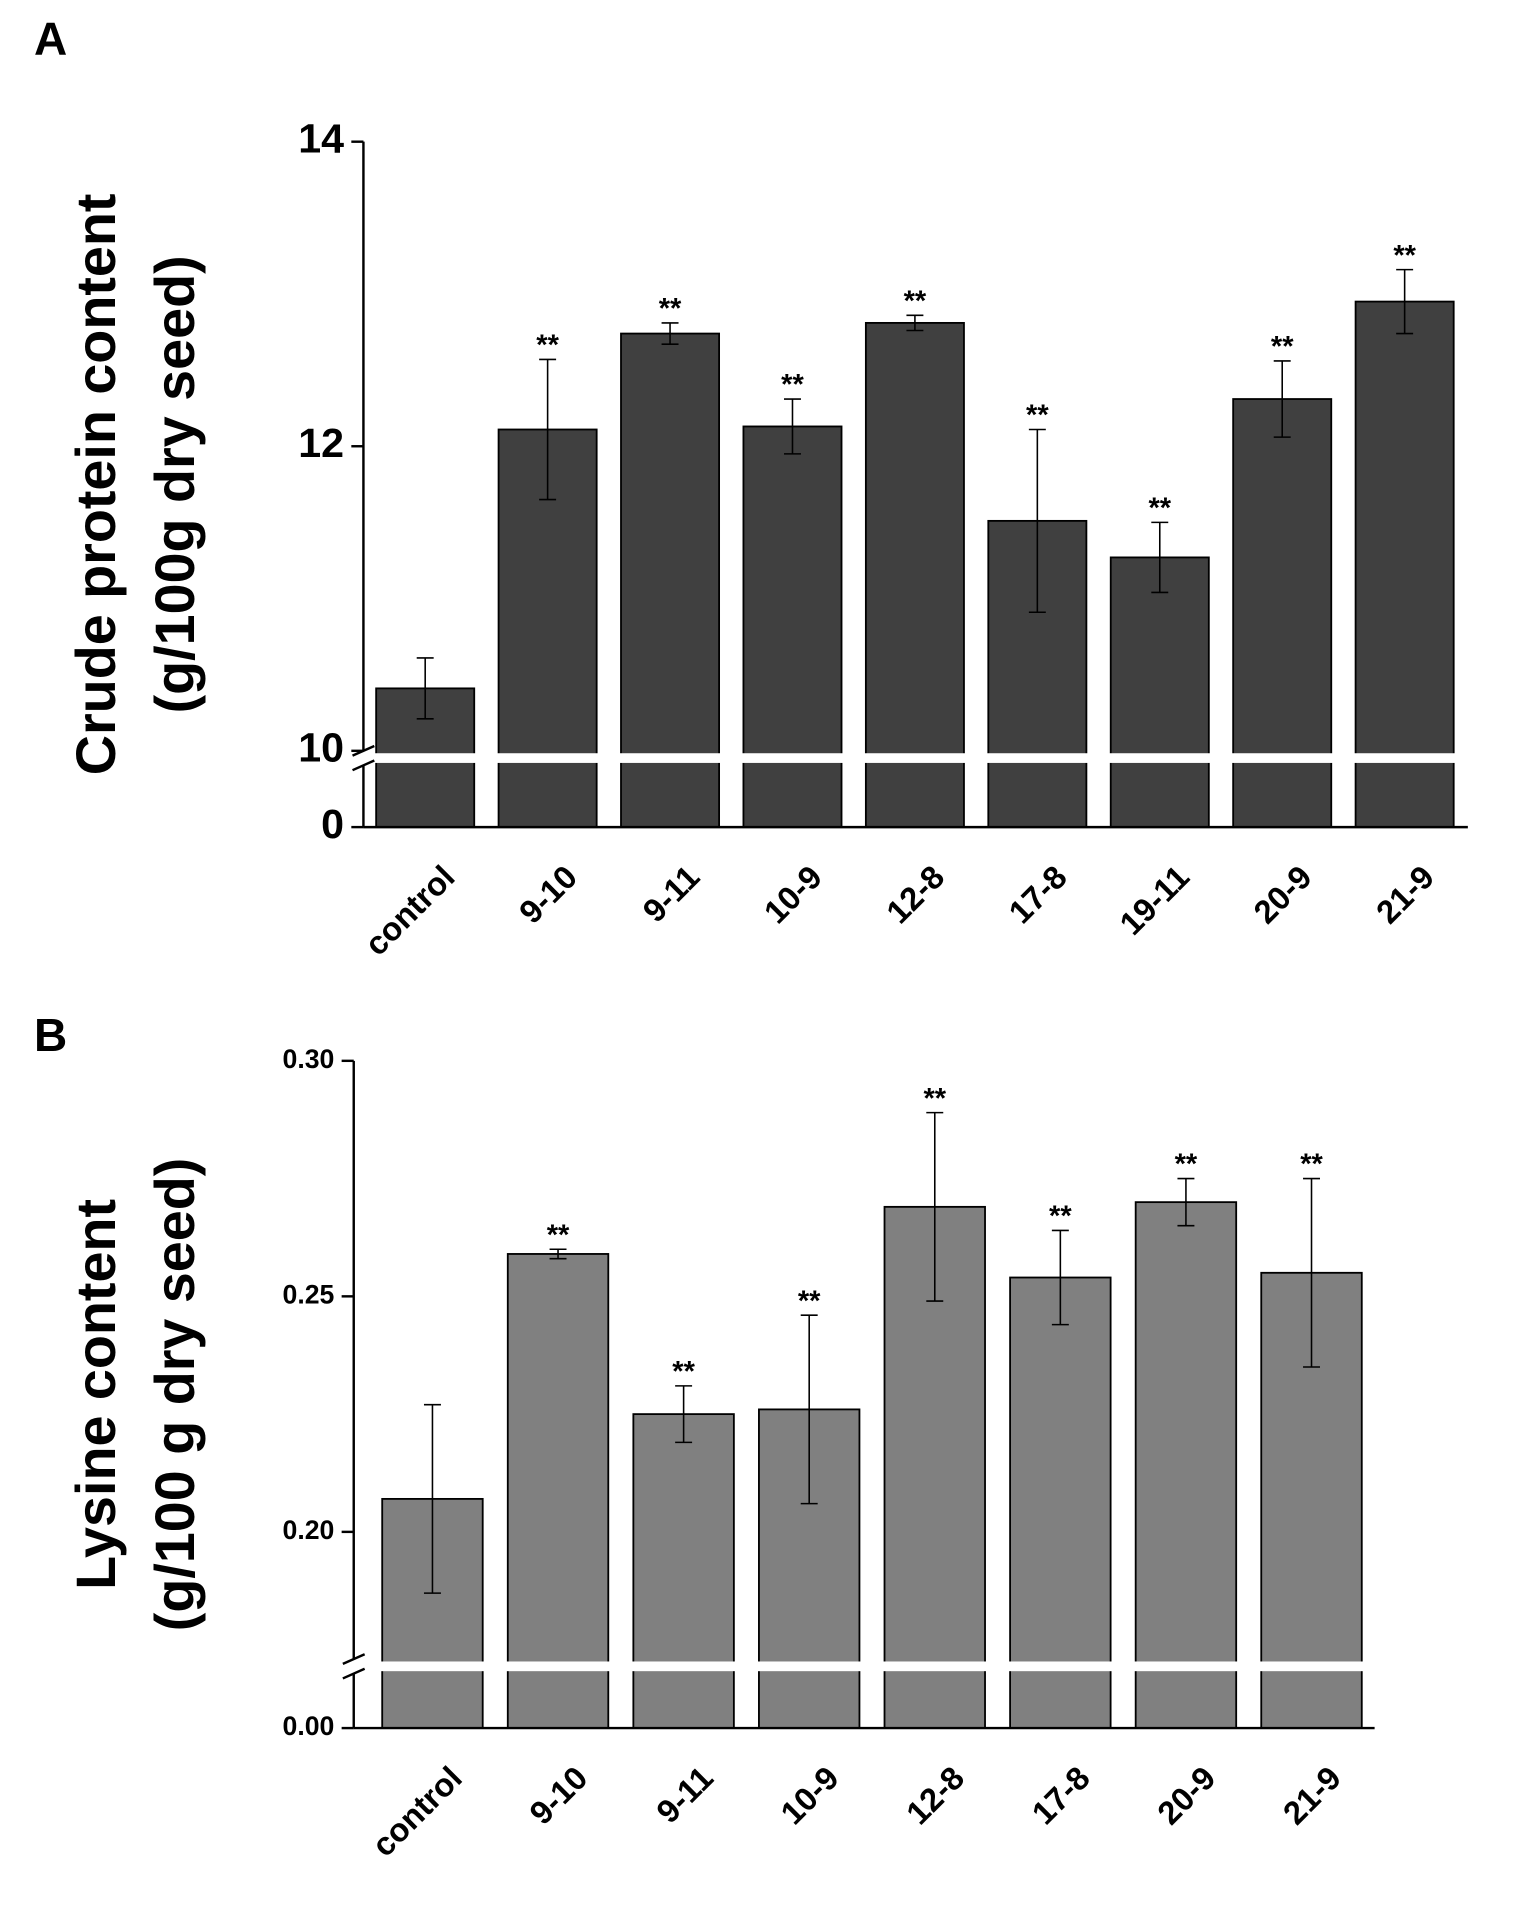 The image size is (1514, 1917). Describe the element at coordinates (50, 38) in the screenshot. I see `panel-label: A` at that location.